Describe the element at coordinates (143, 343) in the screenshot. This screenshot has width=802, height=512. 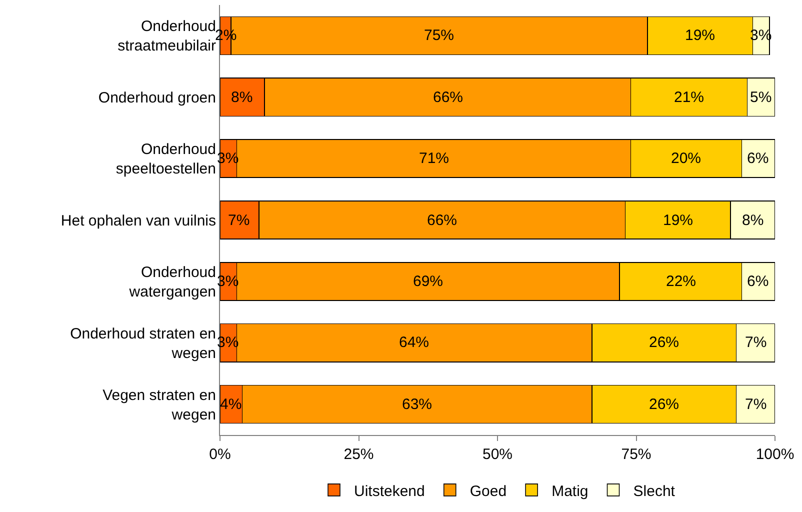
I see `y-tick-label: Onderhoud straten en wegen` at that location.